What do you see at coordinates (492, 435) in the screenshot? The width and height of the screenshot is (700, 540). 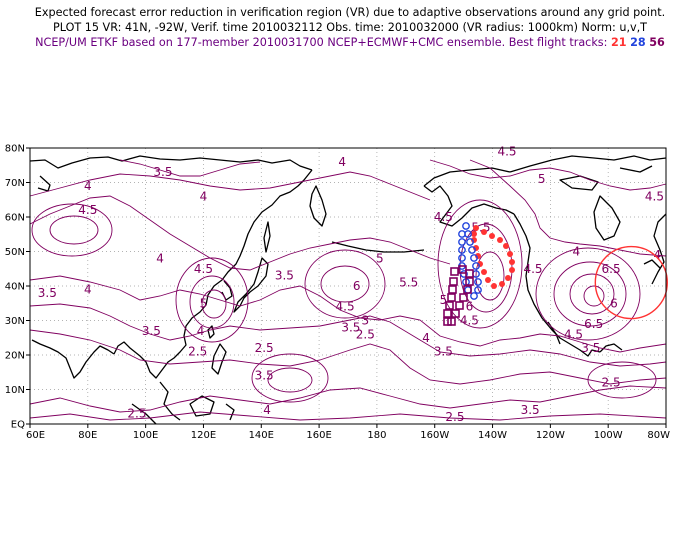 I see `lon-tick-label: 140W` at bounding box center [492, 435].